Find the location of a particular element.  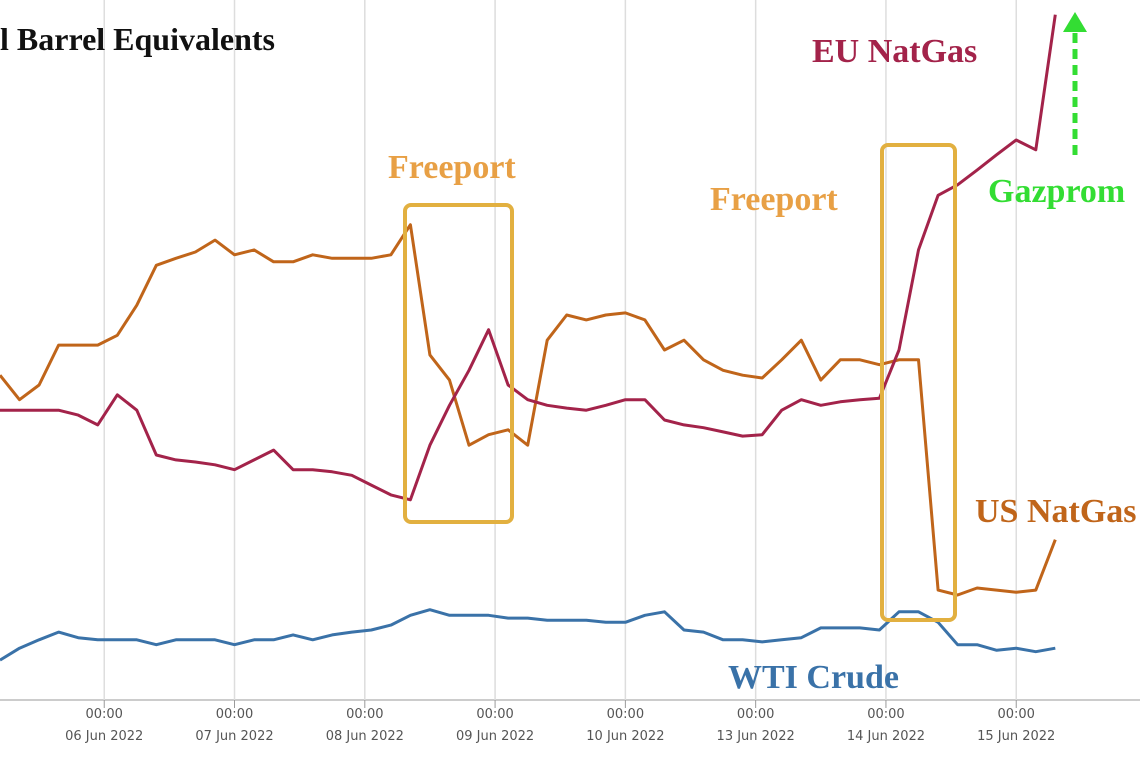

x-tick-label: 13 Jun 2022 is located at coordinates (756, 736).